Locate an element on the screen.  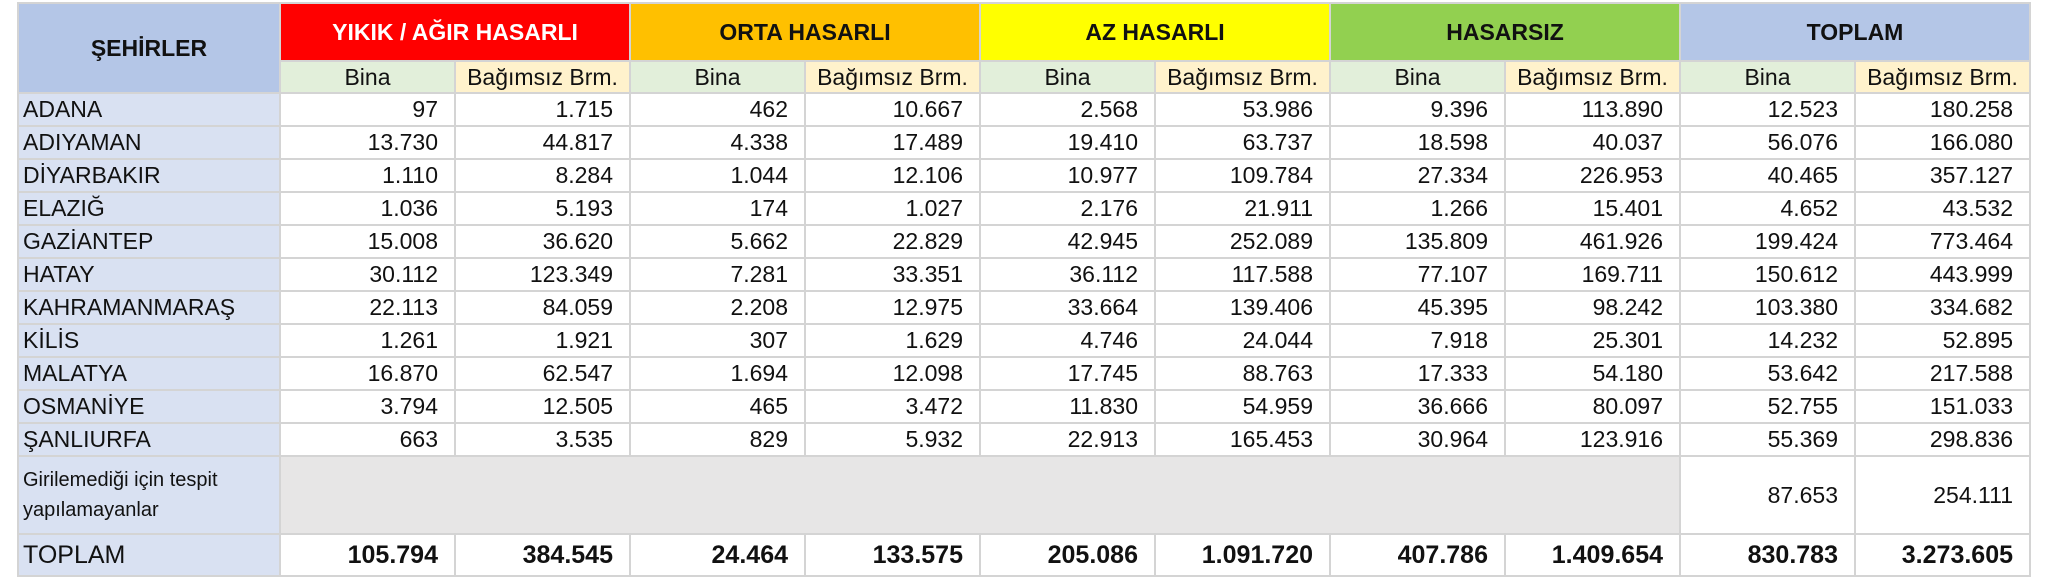
cell-value: 63.737 is located at coordinates (1242, 142).